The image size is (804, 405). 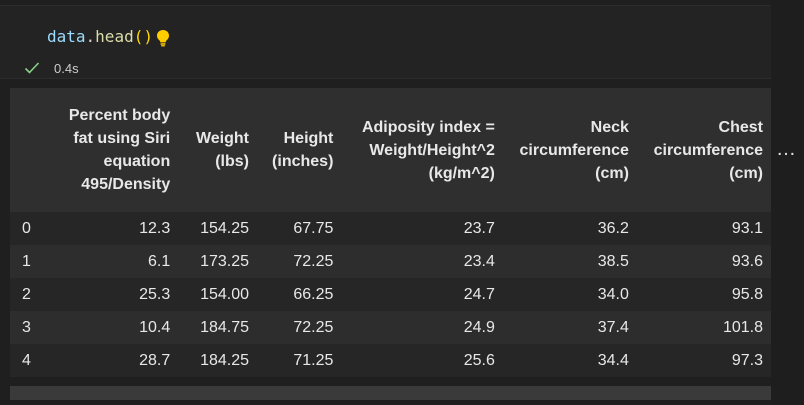 What do you see at coordinates (390, 261) in the screenshot?
I see `table-row: 1 6.1 173.25 72.25 23.4 38.5 93.6` at bounding box center [390, 261].